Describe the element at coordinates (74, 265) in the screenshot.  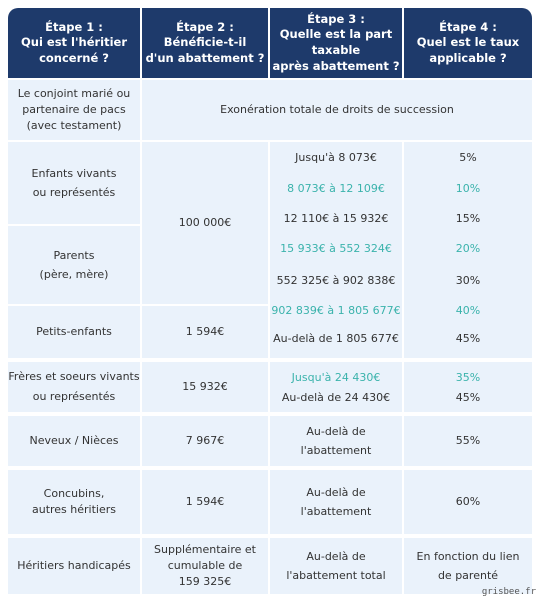
I see `cell: Parents (père, mère)` at that location.